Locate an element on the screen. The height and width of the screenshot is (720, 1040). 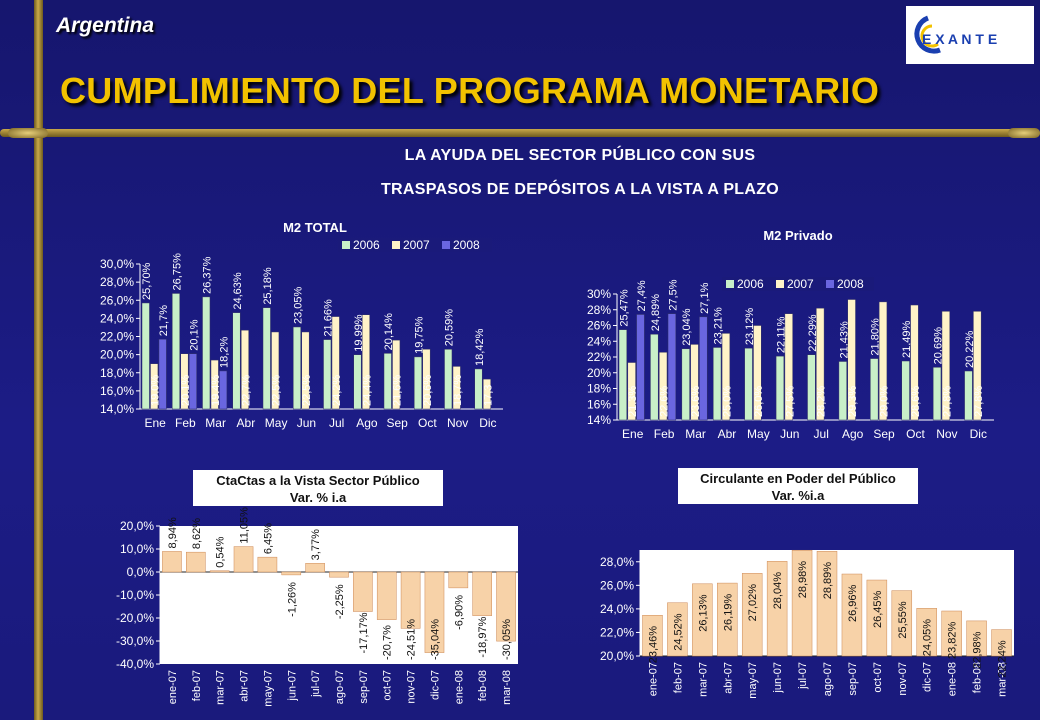
data-label: 23,04% is located at coordinates (687, 327).